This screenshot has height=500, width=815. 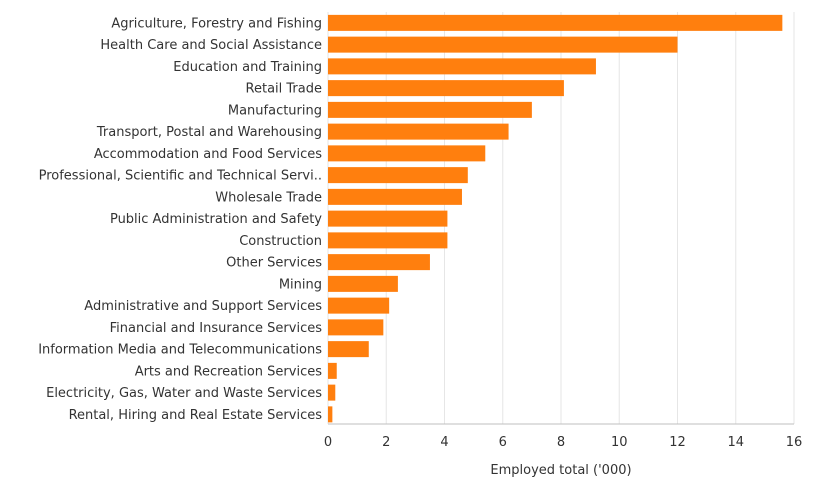 I want to click on category-label: Agriculture, Forestry and Fishing, so click(x=216, y=23).